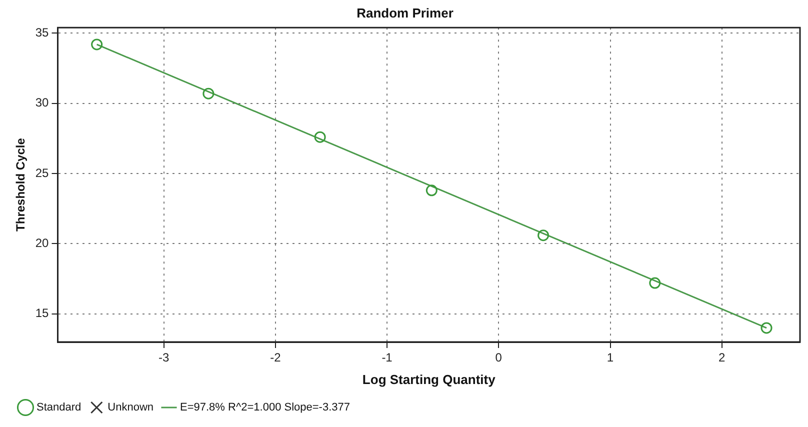  What do you see at coordinates (498, 357) in the screenshot?
I see `x-tick-label: 0` at bounding box center [498, 357].